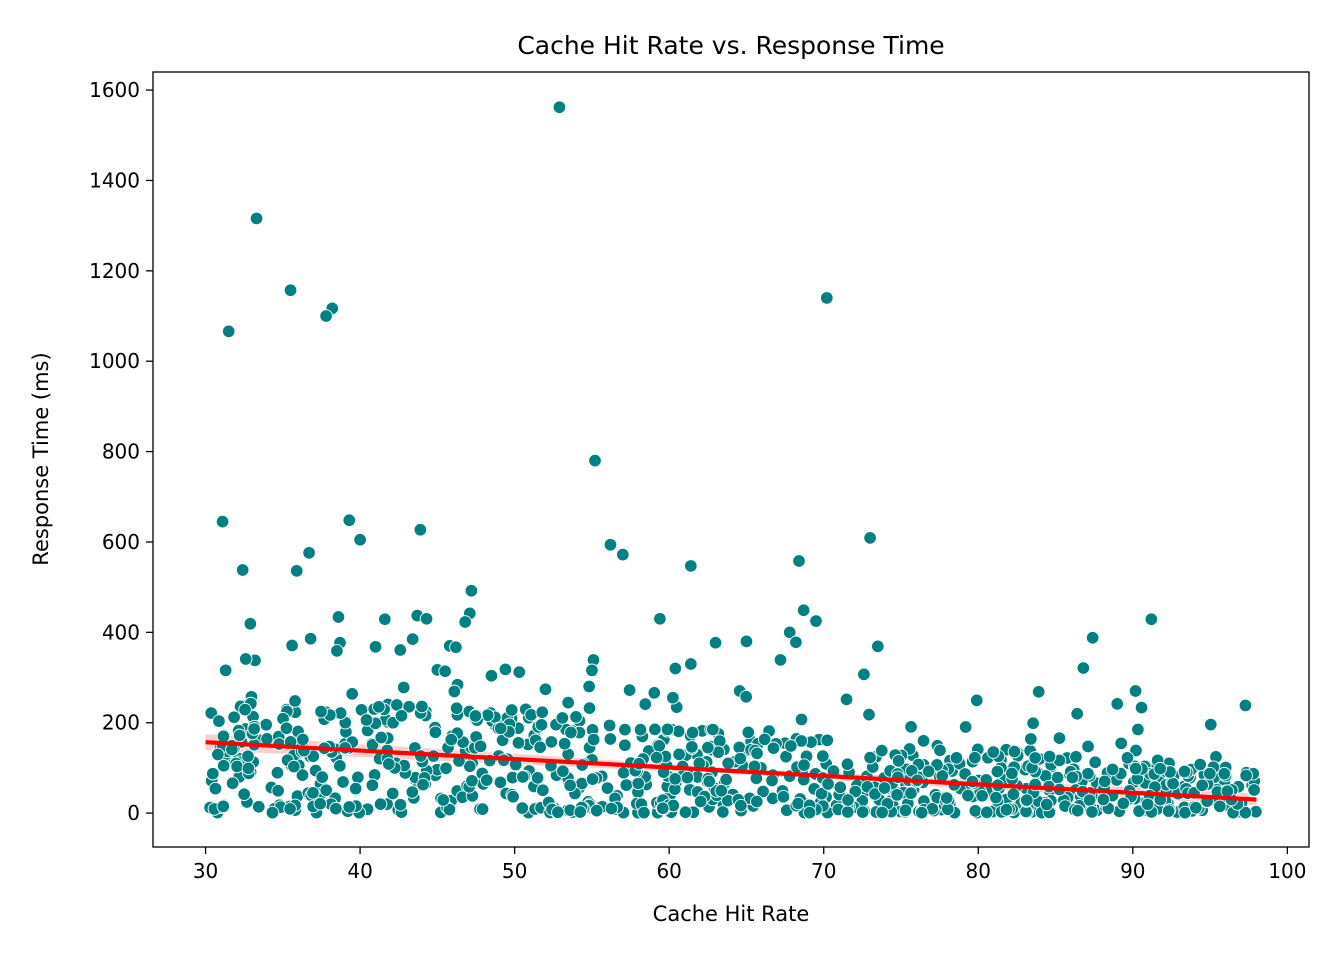 This screenshot has height=960, width=1344. I want to click on x-tick-label: 70, so click(823, 871).